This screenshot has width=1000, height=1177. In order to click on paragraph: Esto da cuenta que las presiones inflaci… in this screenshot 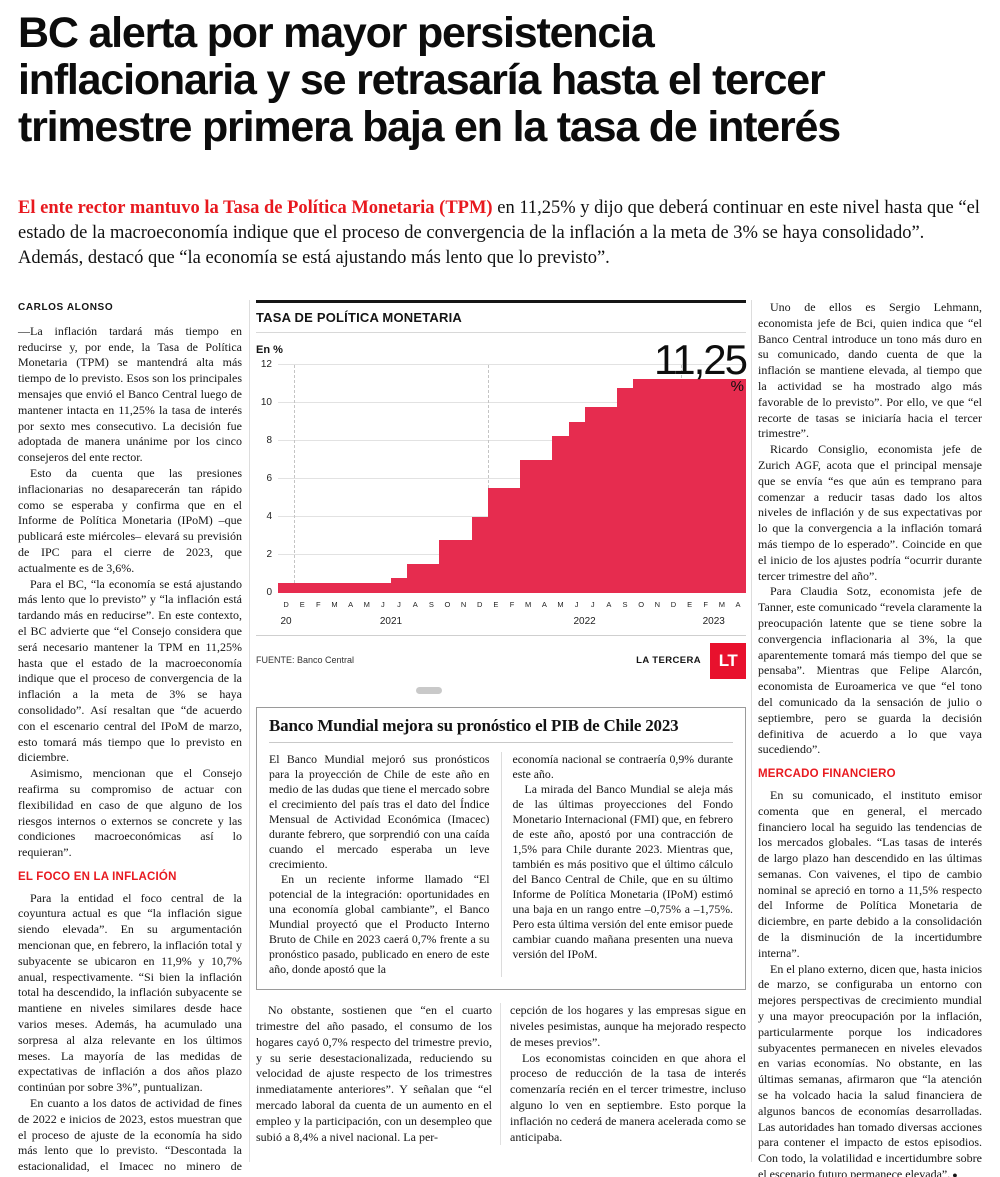, I will do `click(130, 520)`.